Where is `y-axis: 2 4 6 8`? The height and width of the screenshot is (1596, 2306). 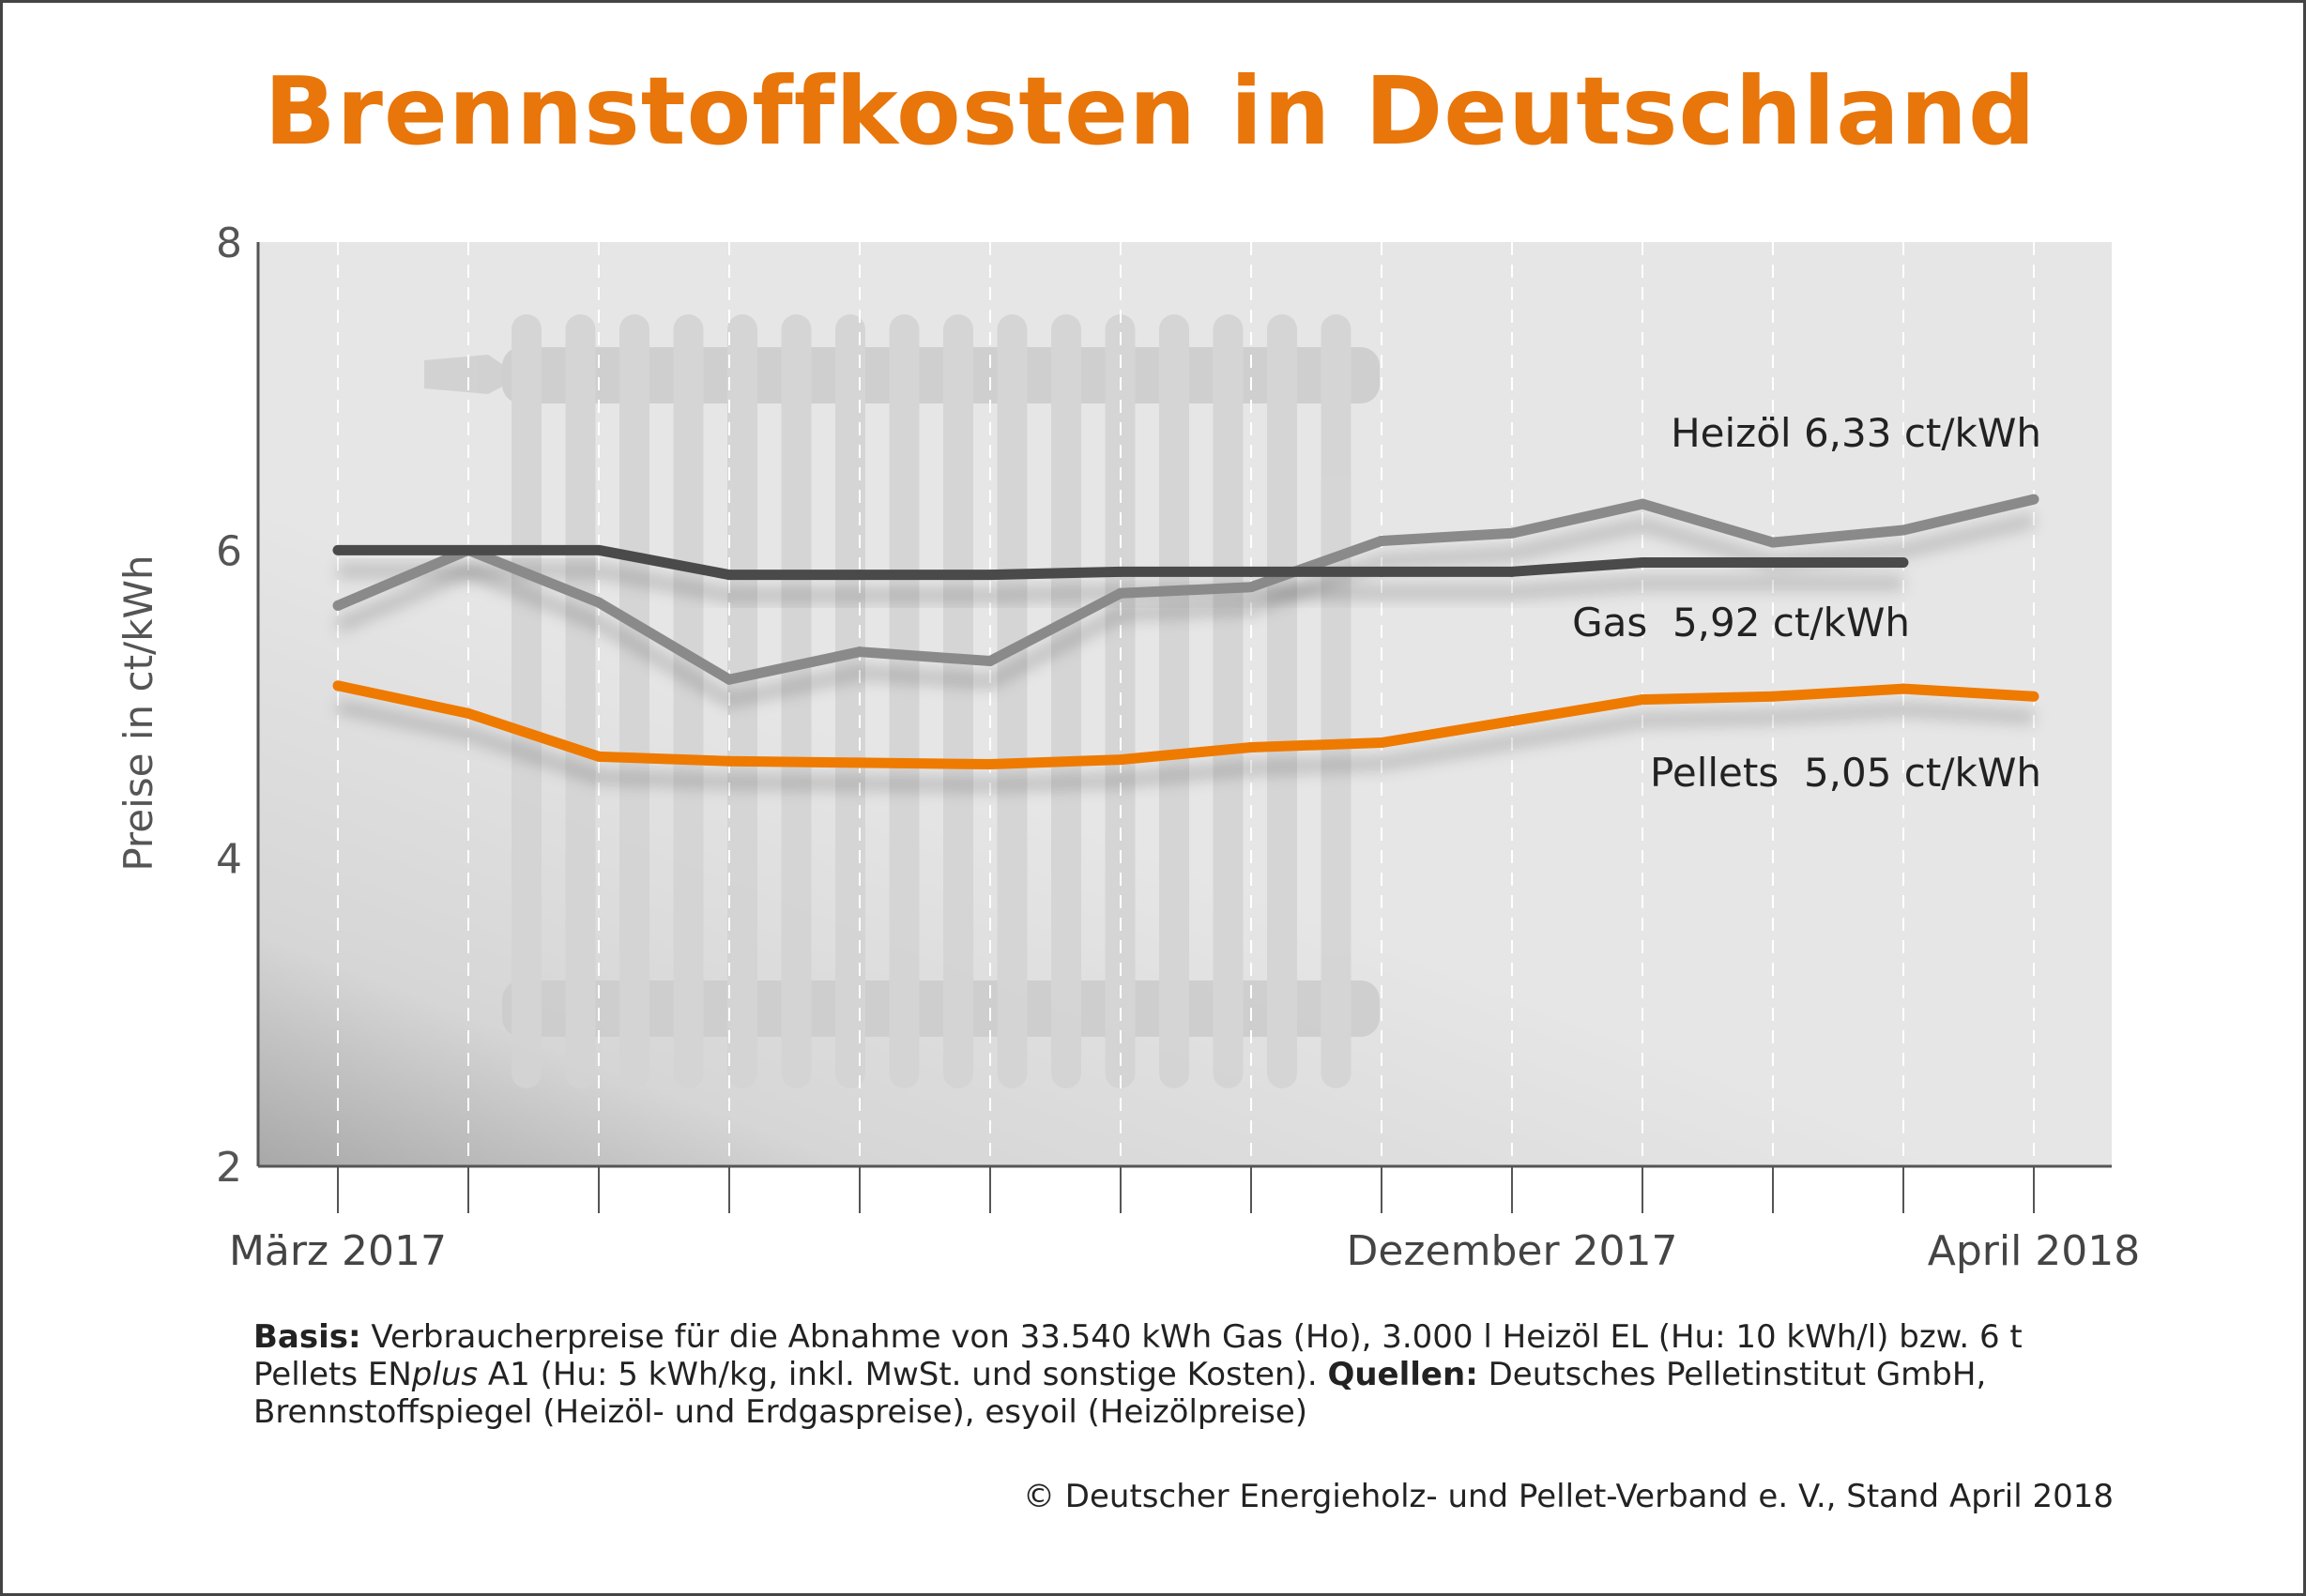
y-axis: 2 4 6 8 is located at coordinates (238, 706).